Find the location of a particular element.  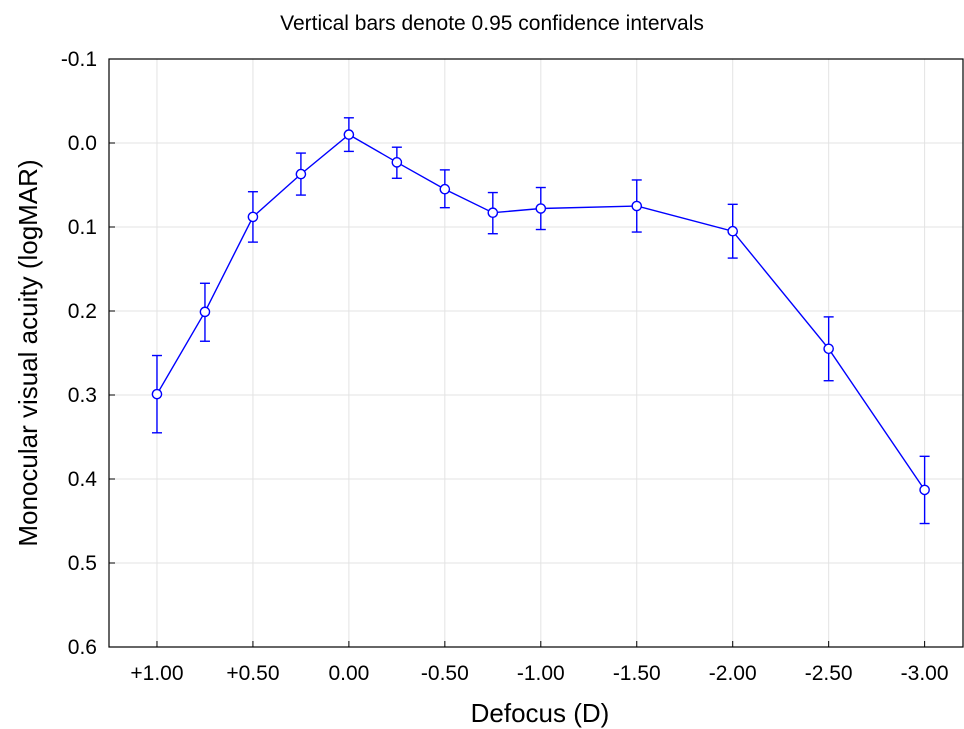

y-tick-label: 0.6 is located at coordinates (82, 647).